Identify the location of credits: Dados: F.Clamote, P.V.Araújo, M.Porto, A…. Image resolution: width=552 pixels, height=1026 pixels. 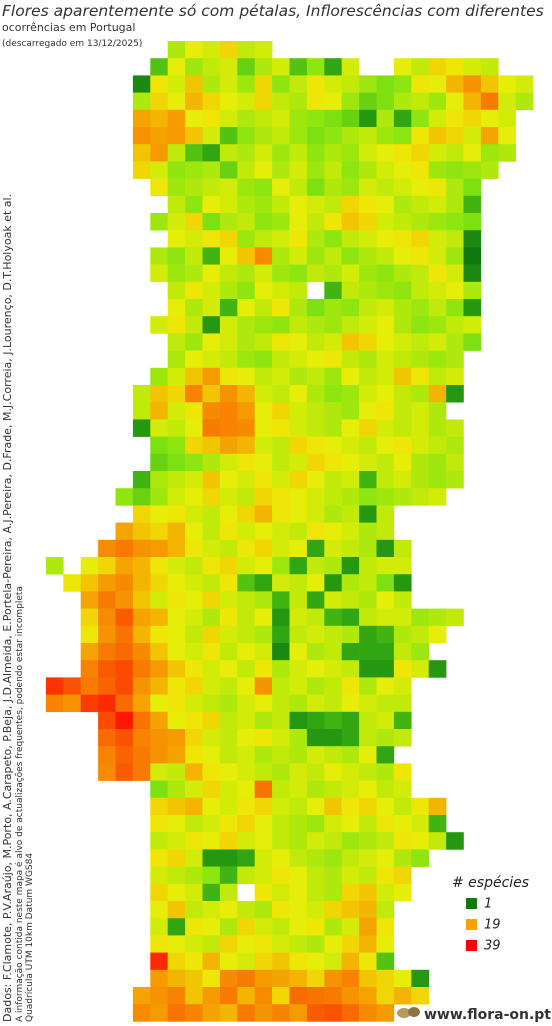
(18, 608).